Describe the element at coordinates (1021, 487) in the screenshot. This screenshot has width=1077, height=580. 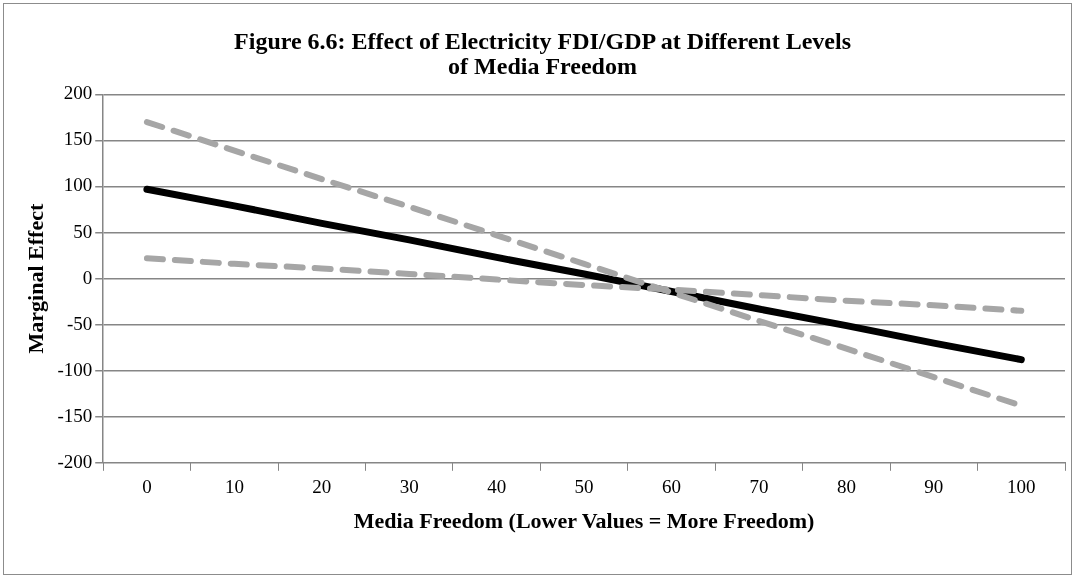
I see `x-tick-label: 100` at that location.